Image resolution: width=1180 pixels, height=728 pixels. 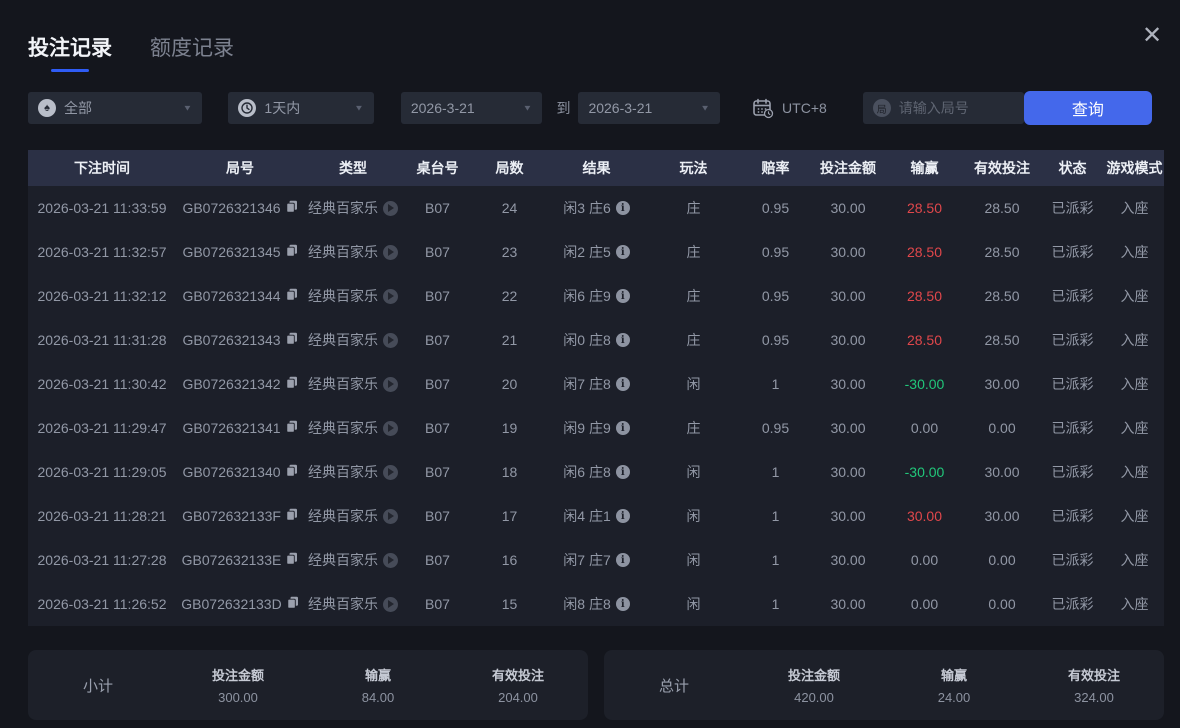 What do you see at coordinates (1002, 560) in the screenshot?
I see `valid-bet: 0.00` at bounding box center [1002, 560].